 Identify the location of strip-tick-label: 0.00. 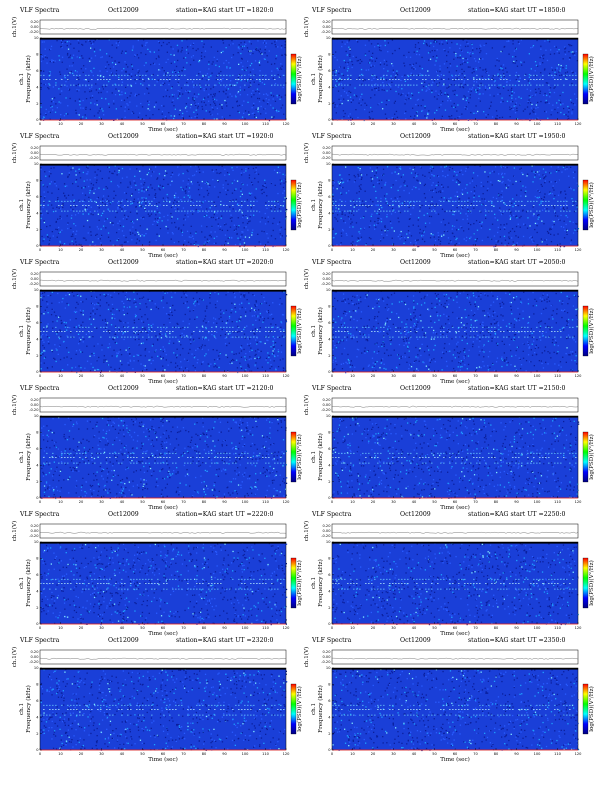
(326, 279).